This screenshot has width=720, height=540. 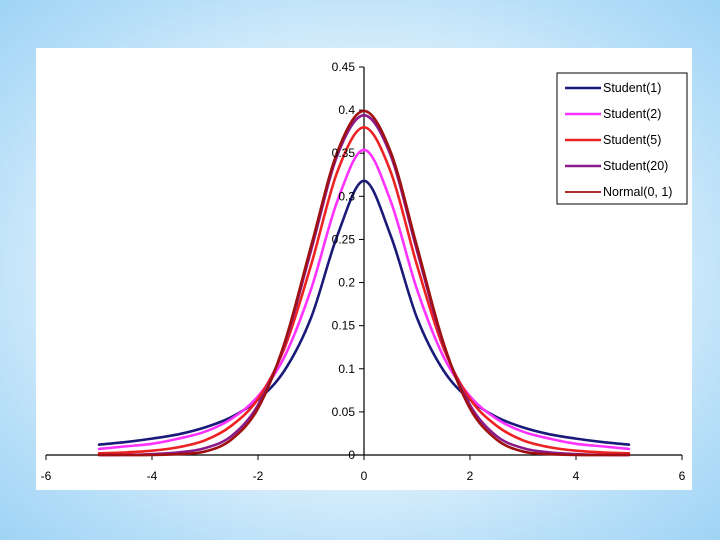 I want to click on y-tick-label: 0, so click(x=351, y=455).